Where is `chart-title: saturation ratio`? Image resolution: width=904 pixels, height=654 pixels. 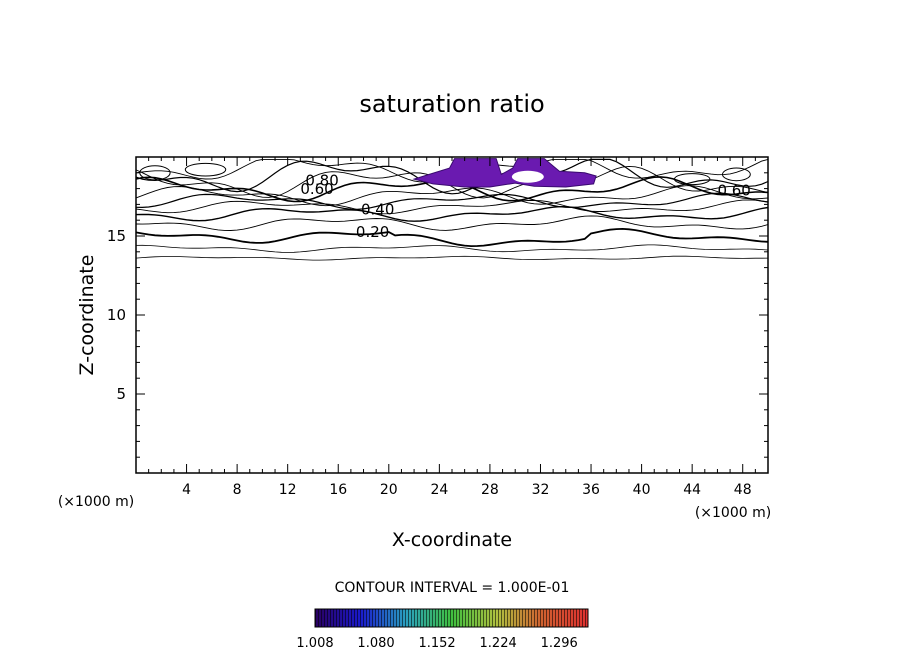
chart-title: saturation ratio is located at coordinates (451, 104).